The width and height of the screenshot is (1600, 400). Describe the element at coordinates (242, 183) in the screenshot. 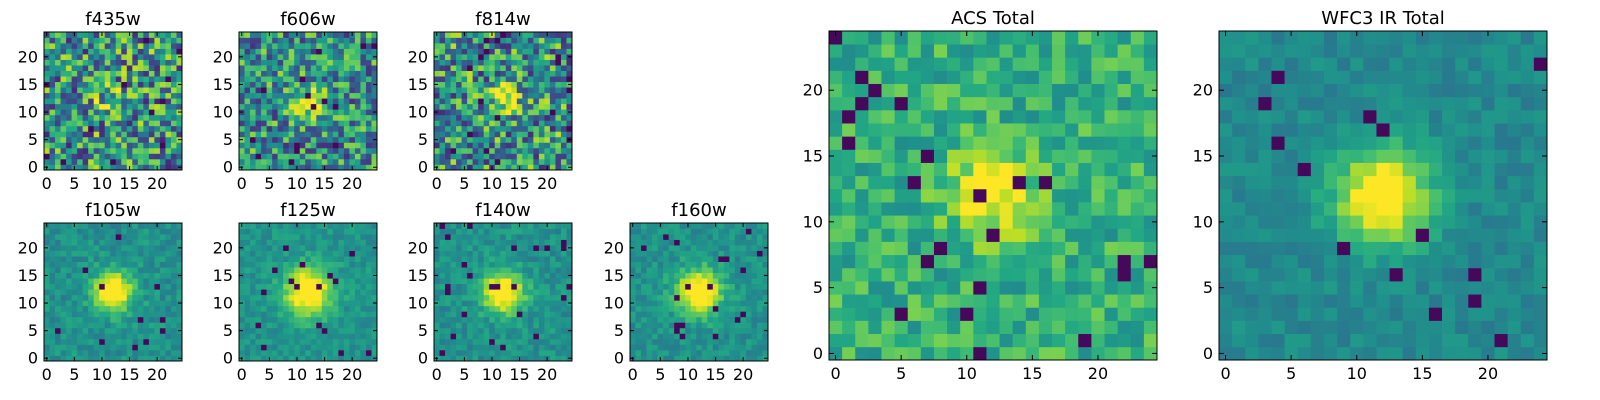

I see `x-tick-label: 0` at that location.